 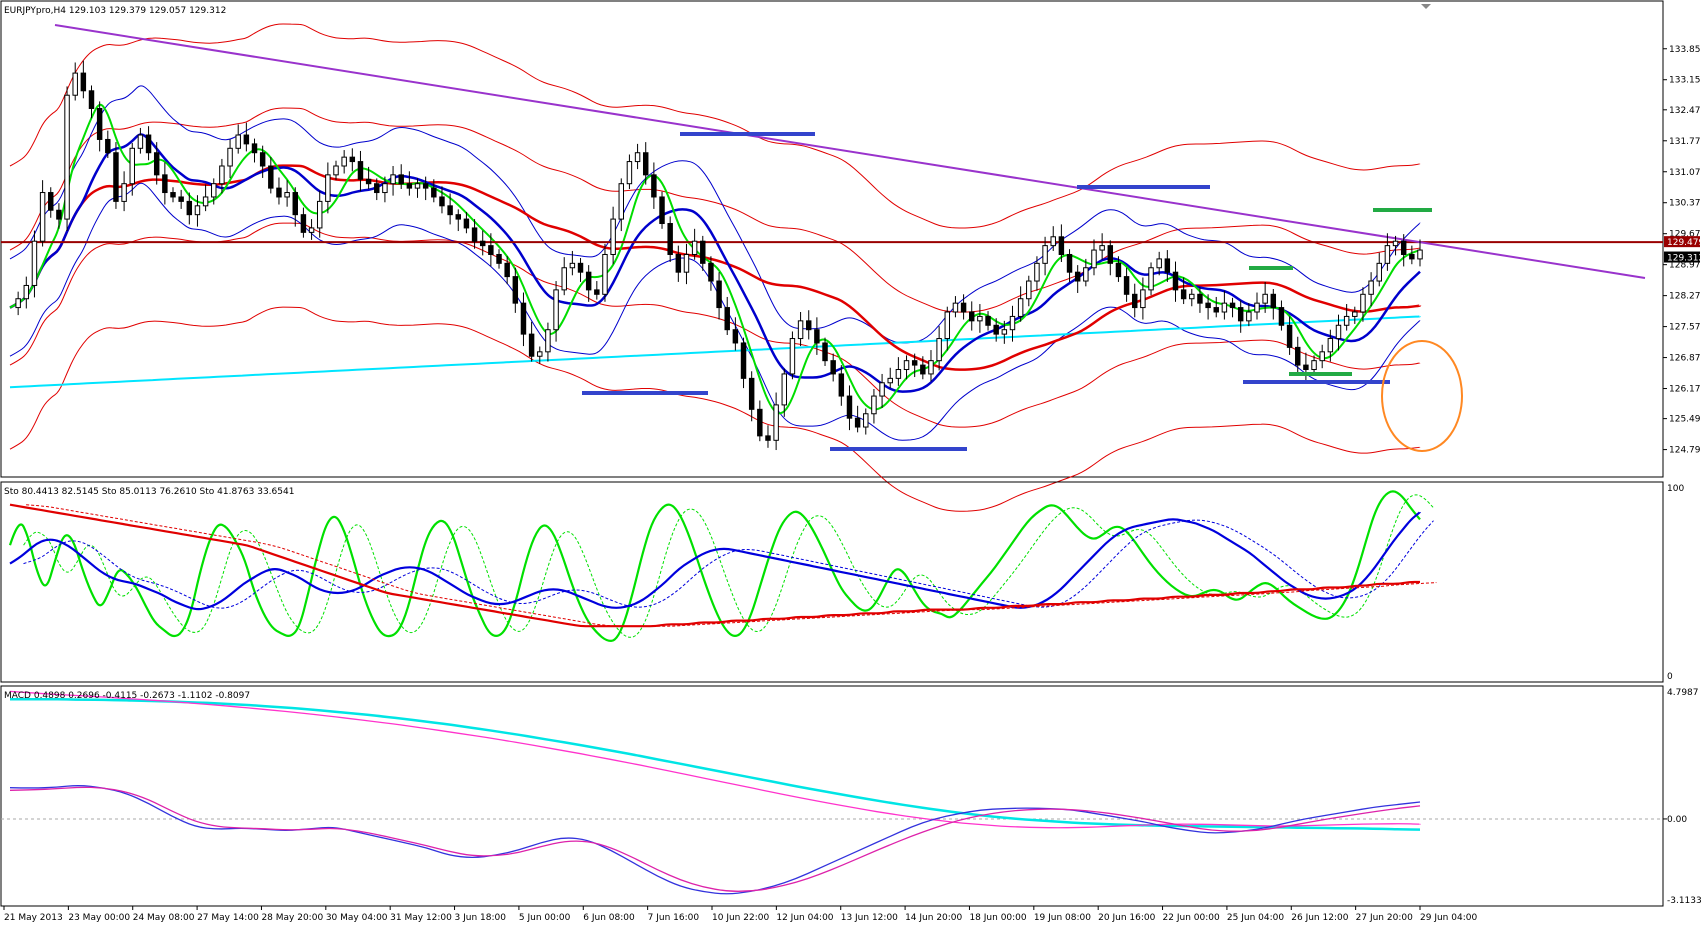 What do you see at coordinates (933, 918) in the screenshot?
I see `time-label: 14 Jun 20:00` at bounding box center [933, 918].